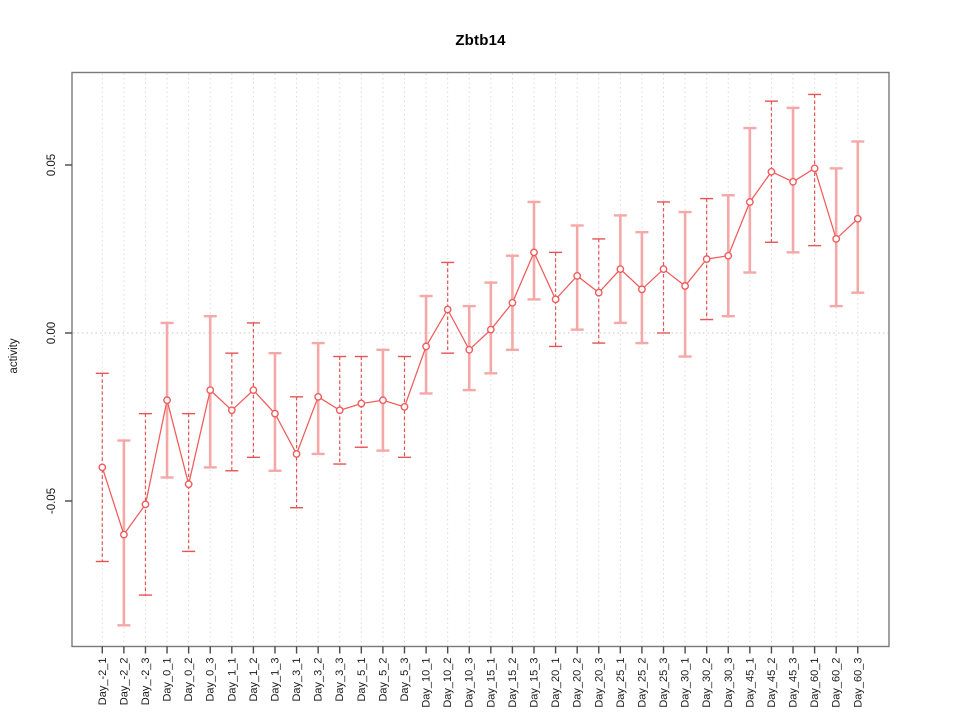  What do you see at coordinates (297, 680) in the screenshot?
I see `x-tick-label: Day_3_1` at bounding box center [297, 680].